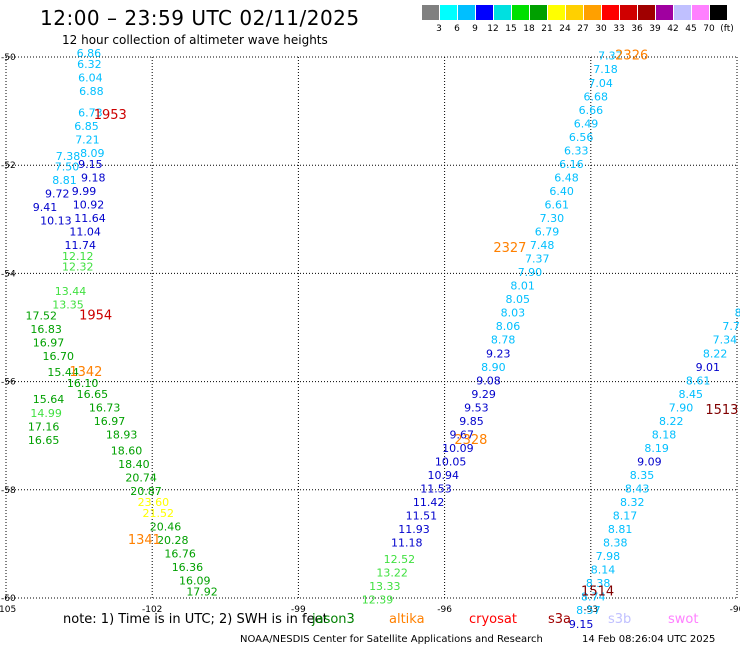  Describe the element at coordinates (8, 610) in the screenshot. I see `longitude-label: -105` at that location.